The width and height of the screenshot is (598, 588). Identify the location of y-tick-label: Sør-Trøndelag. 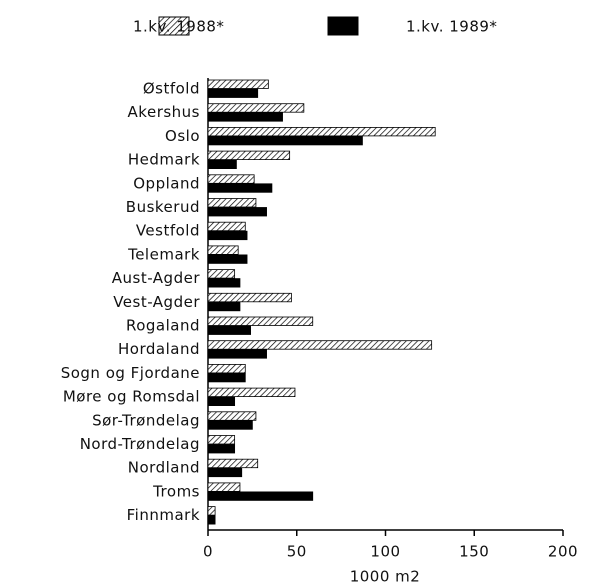
(146, 420).